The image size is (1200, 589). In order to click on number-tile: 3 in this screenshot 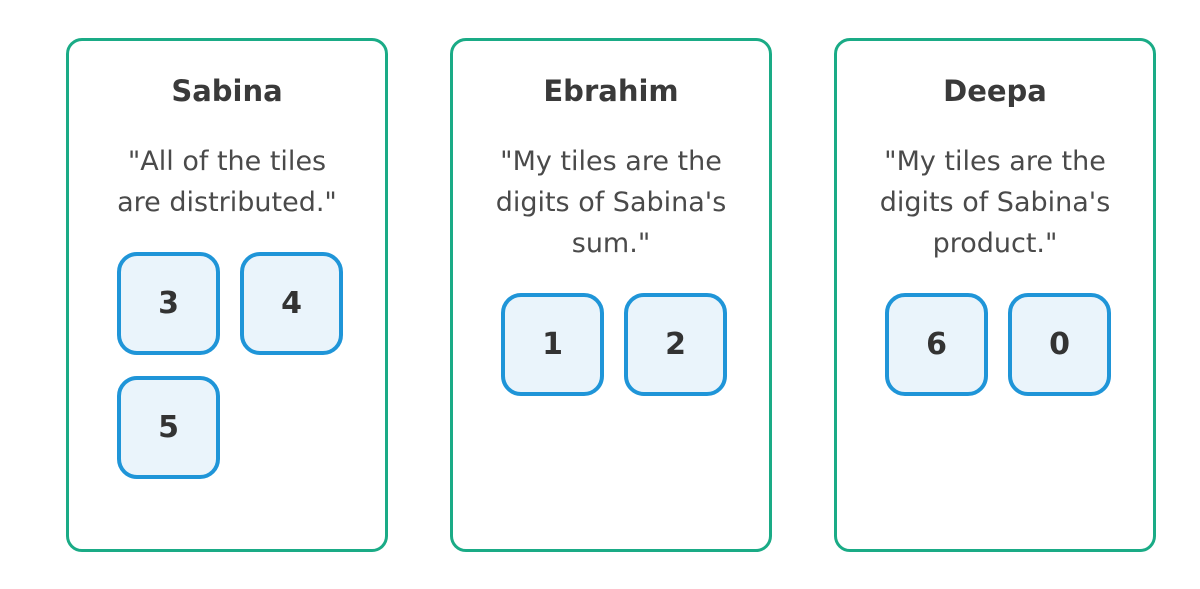, I will do `click(168, 303)`.